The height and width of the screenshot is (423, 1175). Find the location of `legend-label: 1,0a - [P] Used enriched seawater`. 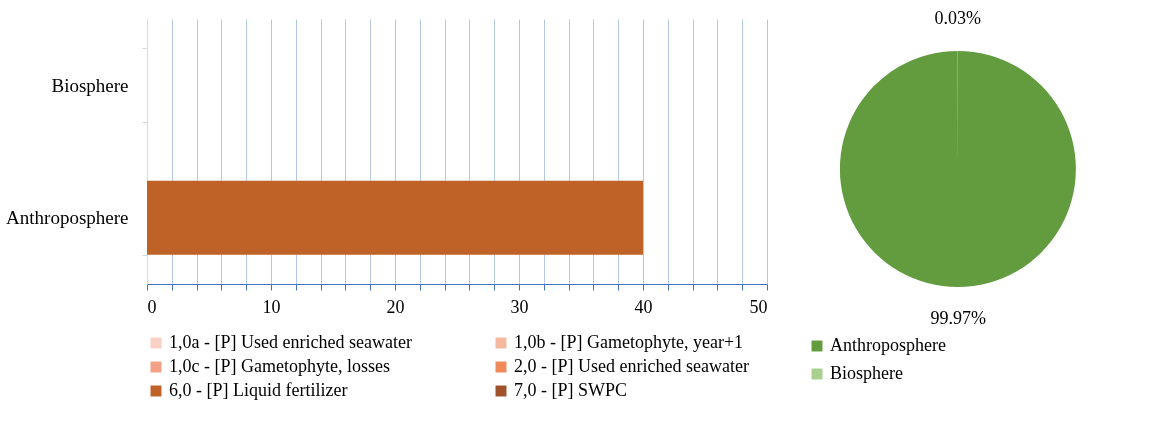

legend-label: 1,0a - [P] Used enriched seawater is located at coordinates (290, 342).